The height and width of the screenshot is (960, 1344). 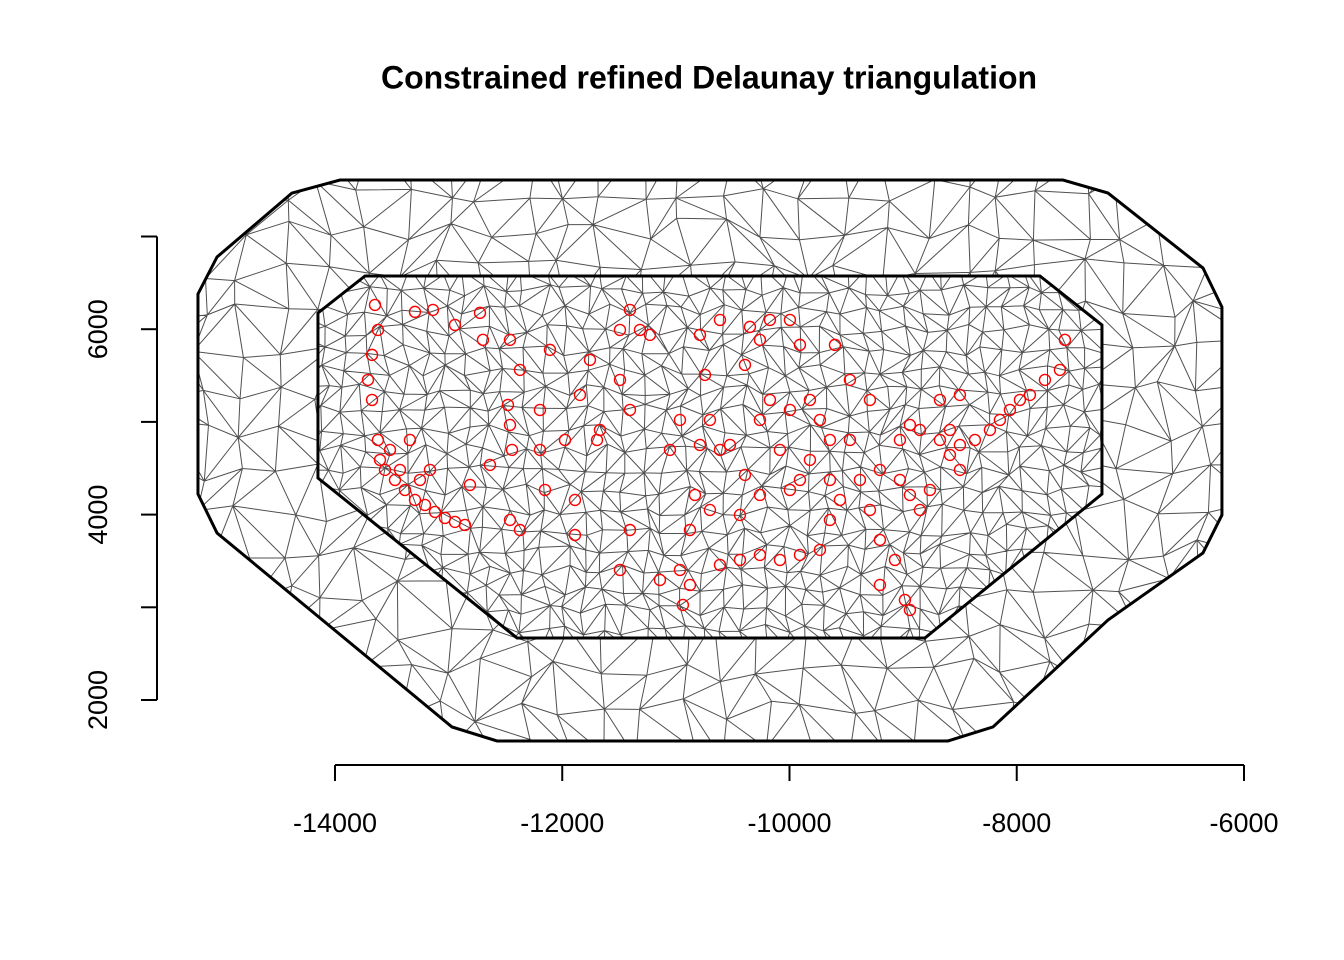 What do you see at coordinates (562, 823) in the screenshot?
I see `x-tick-label: -12000` at bounding box center [562, 823].